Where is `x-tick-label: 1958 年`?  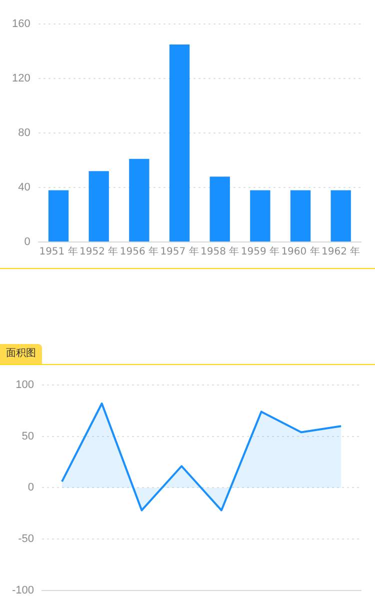 x-tick-label: 1958 年 is located at coordinates (220, 252).